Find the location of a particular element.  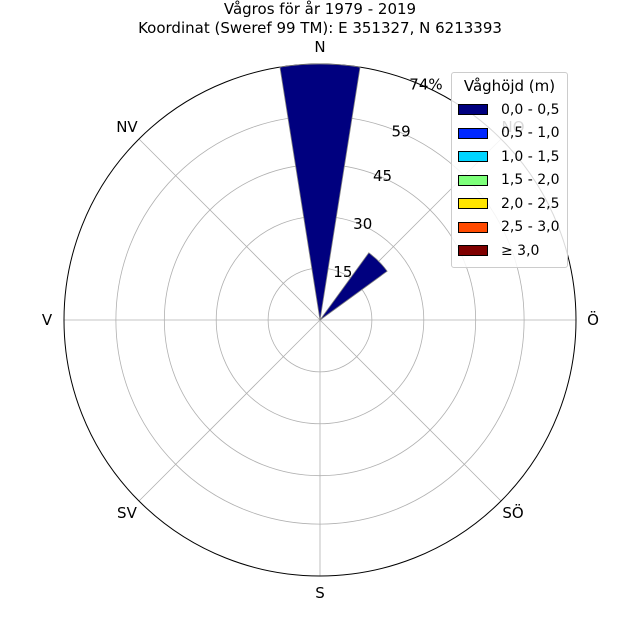

legend-label: 1,0 - 1,5 is located at coordinates (530, 156).